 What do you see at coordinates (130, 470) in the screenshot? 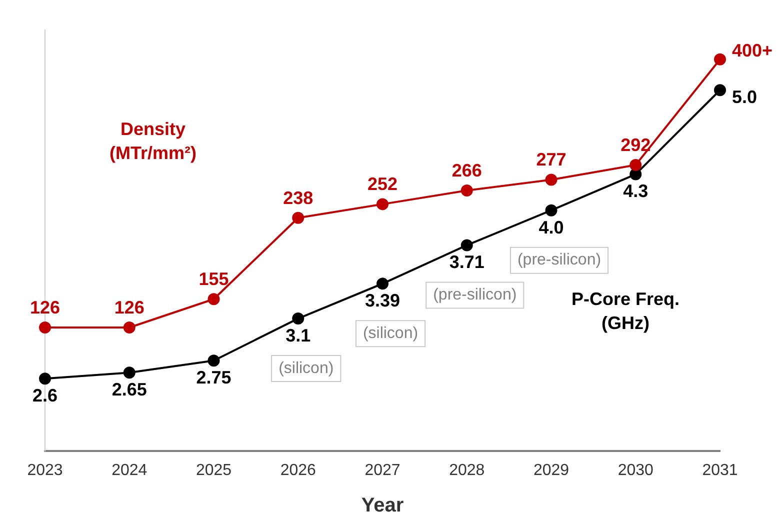
I see `x-tick-label: 2024` at bounding box center [130, 470].